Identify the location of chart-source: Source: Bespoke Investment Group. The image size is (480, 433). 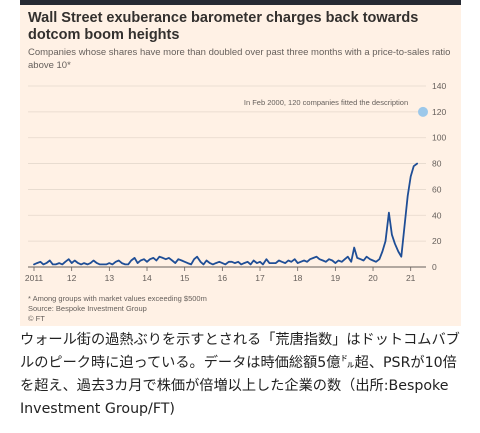
(87, 308).